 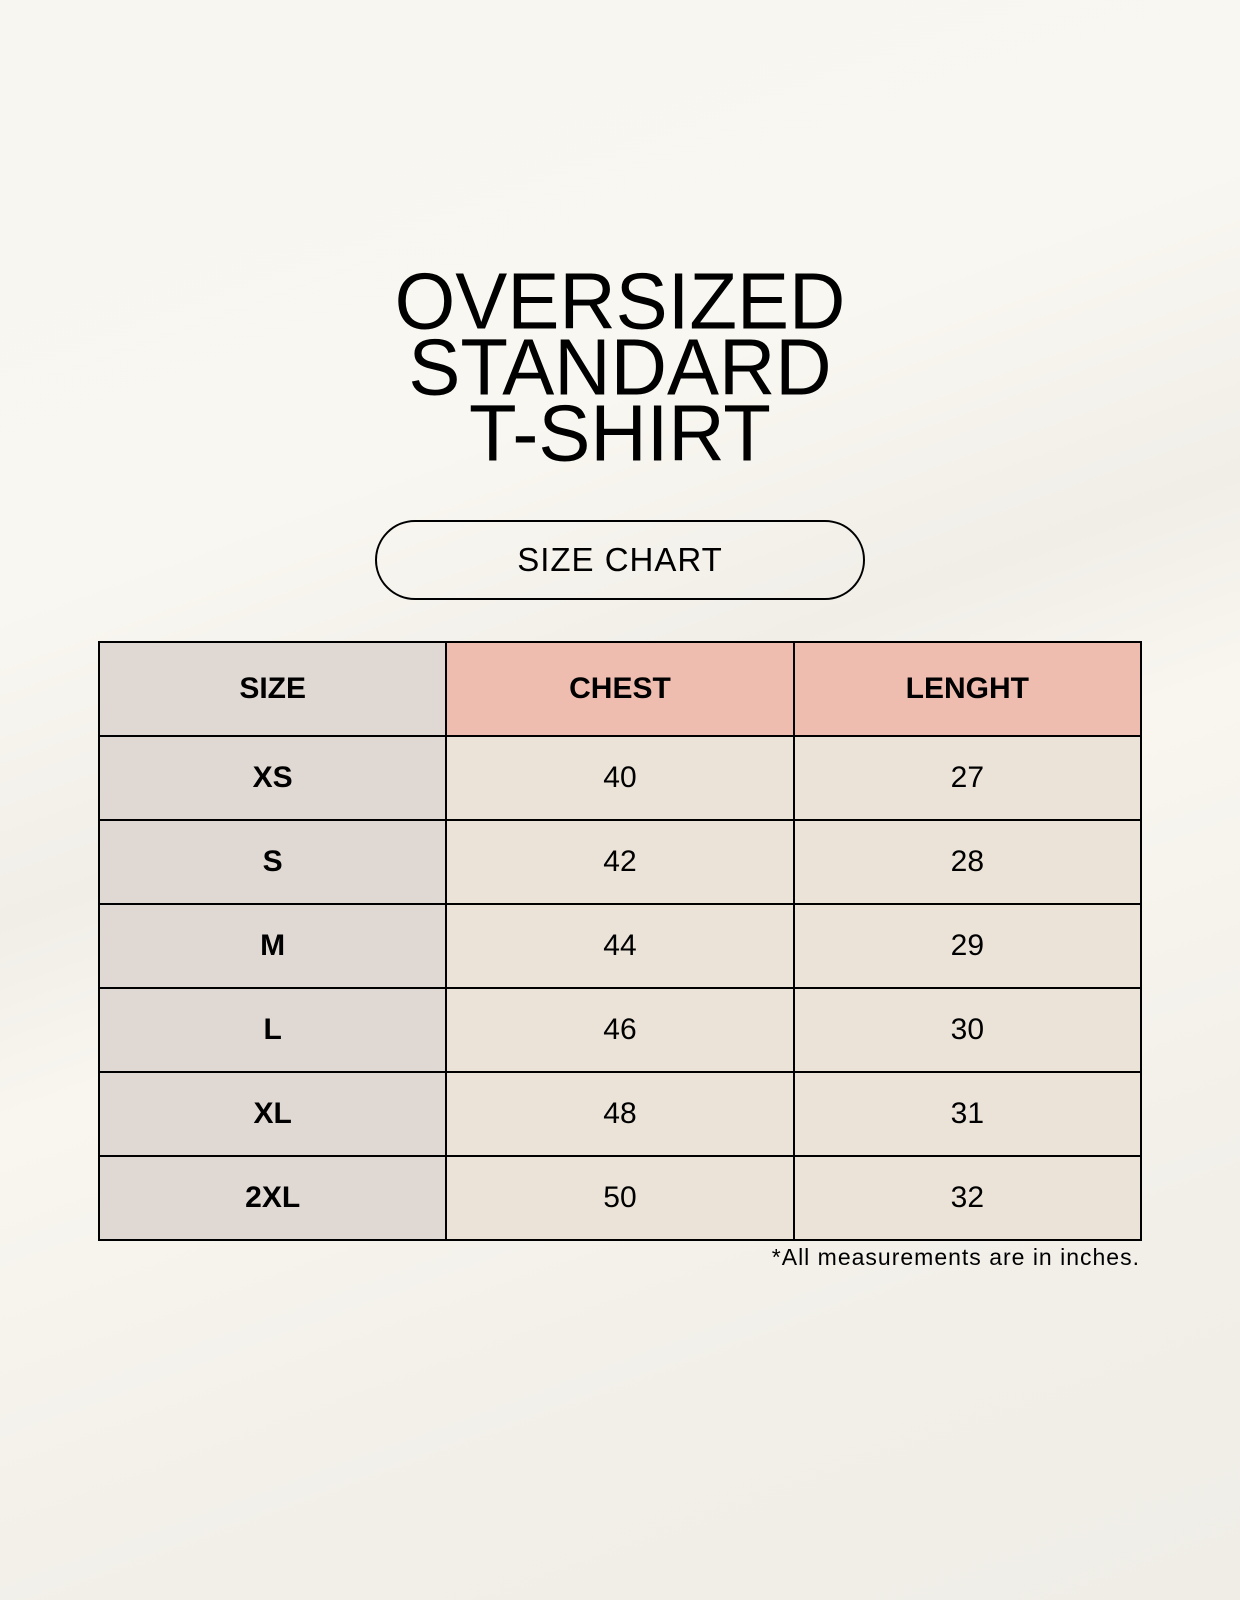 I want to click on title-line: STANDARD, so click(x=620, y=367).